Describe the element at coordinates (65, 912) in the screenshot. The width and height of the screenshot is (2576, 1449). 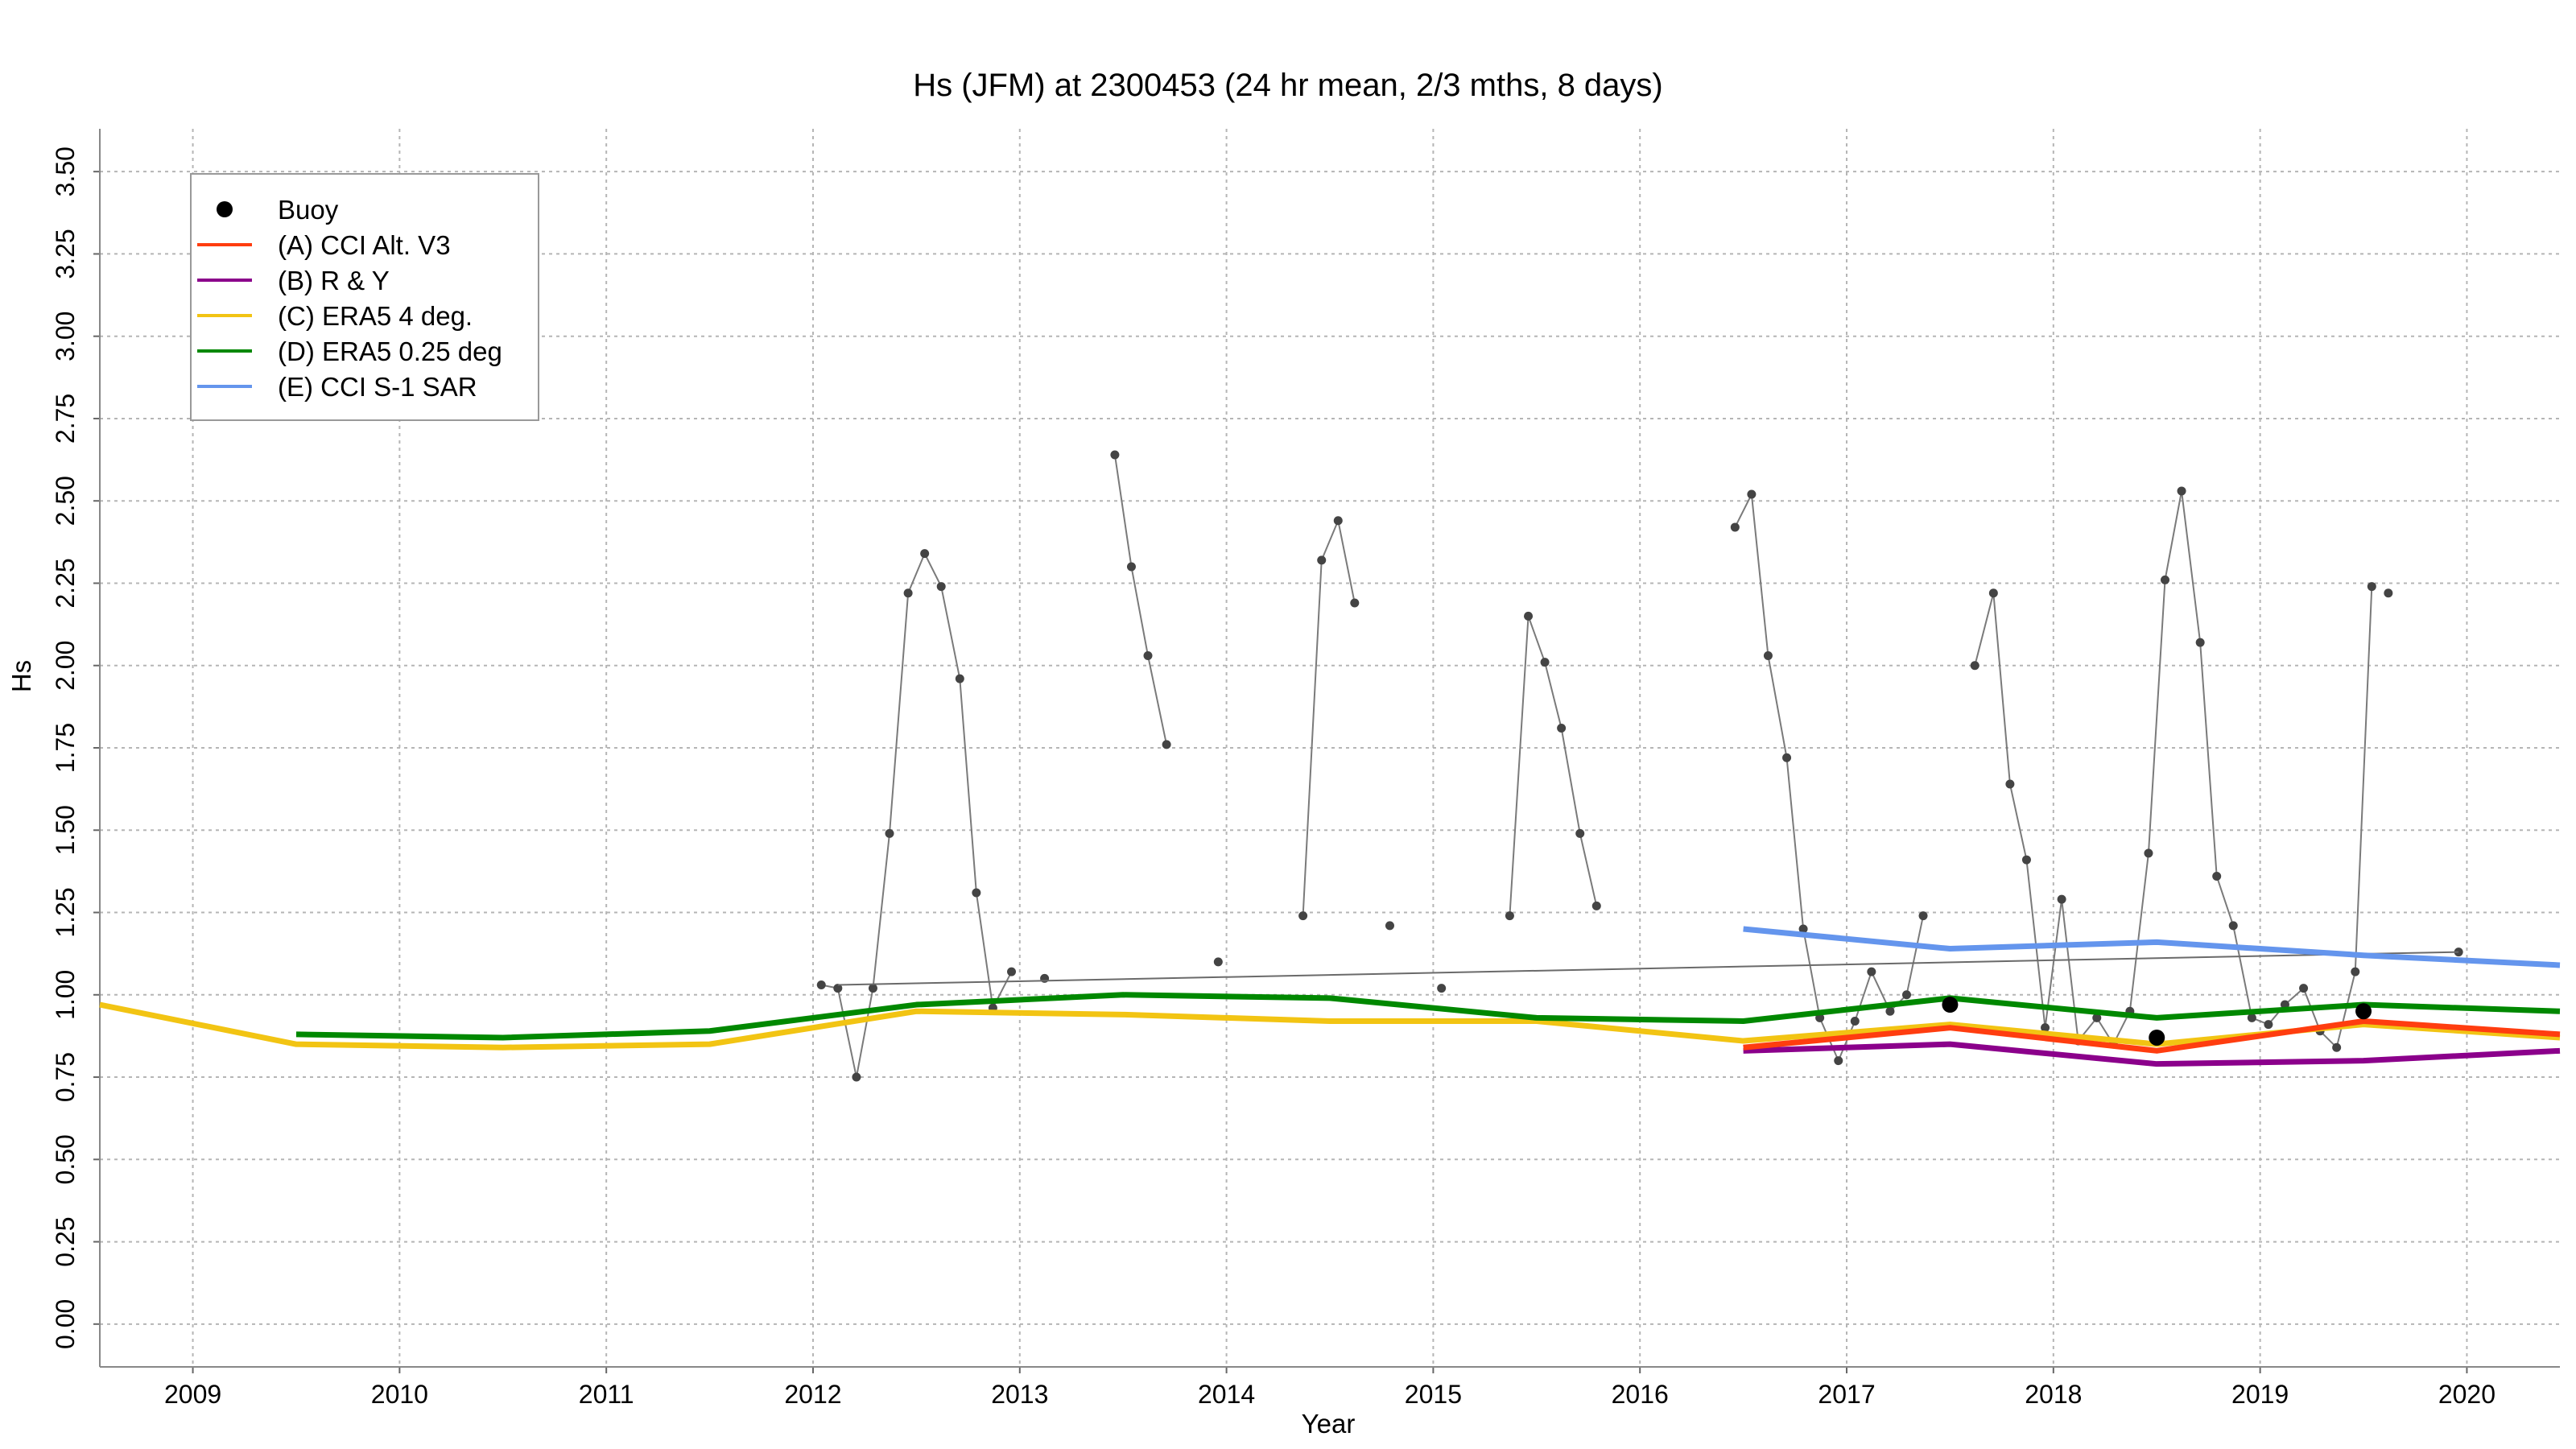
I see `y-tick-label: 1.25` at that location.